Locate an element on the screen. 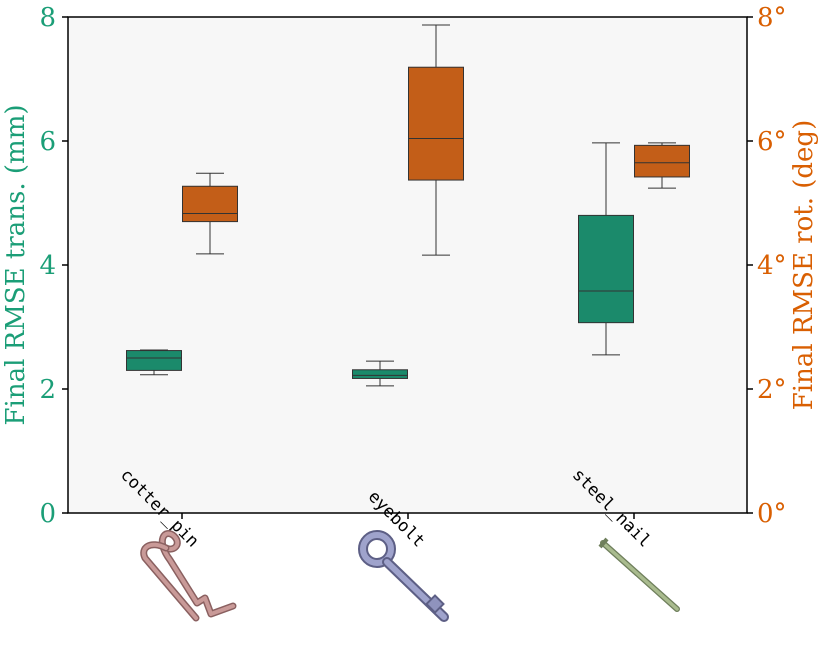  box-eyebolt-right is located at coordinates (436, 140).